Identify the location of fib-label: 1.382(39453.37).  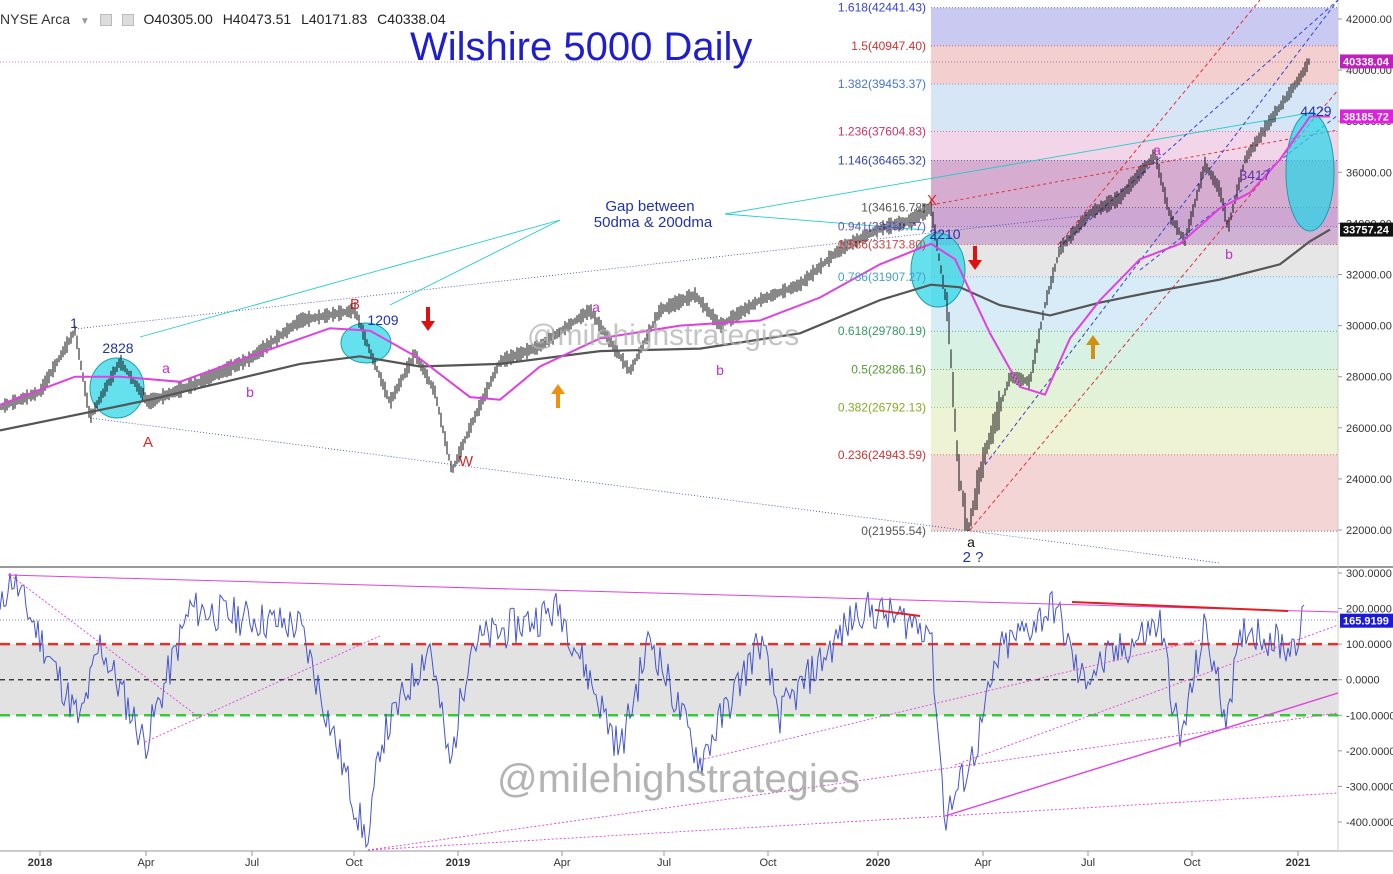
(882, 84).